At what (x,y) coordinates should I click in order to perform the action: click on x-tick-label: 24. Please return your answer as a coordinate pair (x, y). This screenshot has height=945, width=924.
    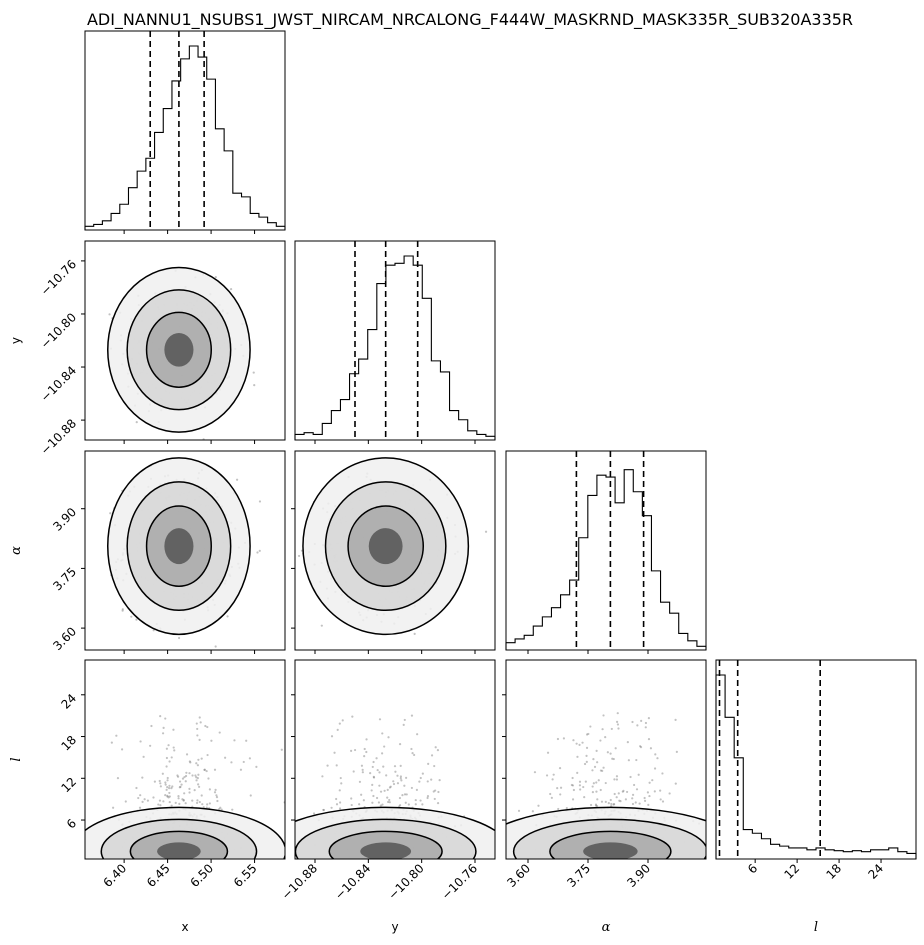
    Looking at the image, I should click on (875, 871).